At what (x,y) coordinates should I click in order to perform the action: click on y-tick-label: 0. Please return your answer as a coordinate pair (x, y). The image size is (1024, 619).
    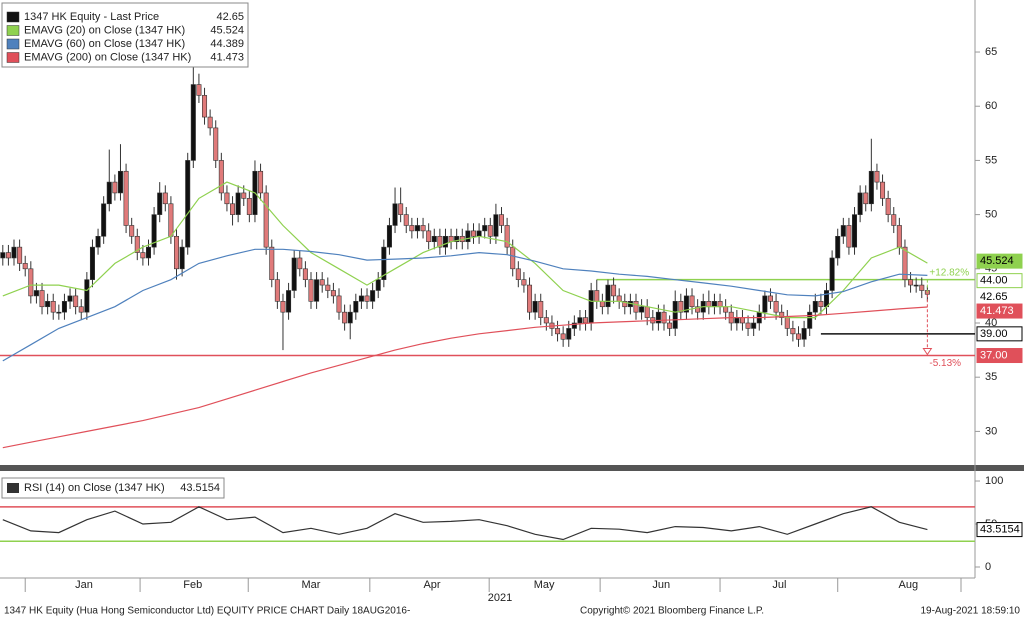
    Looking at the image, I should click on (988, 567).